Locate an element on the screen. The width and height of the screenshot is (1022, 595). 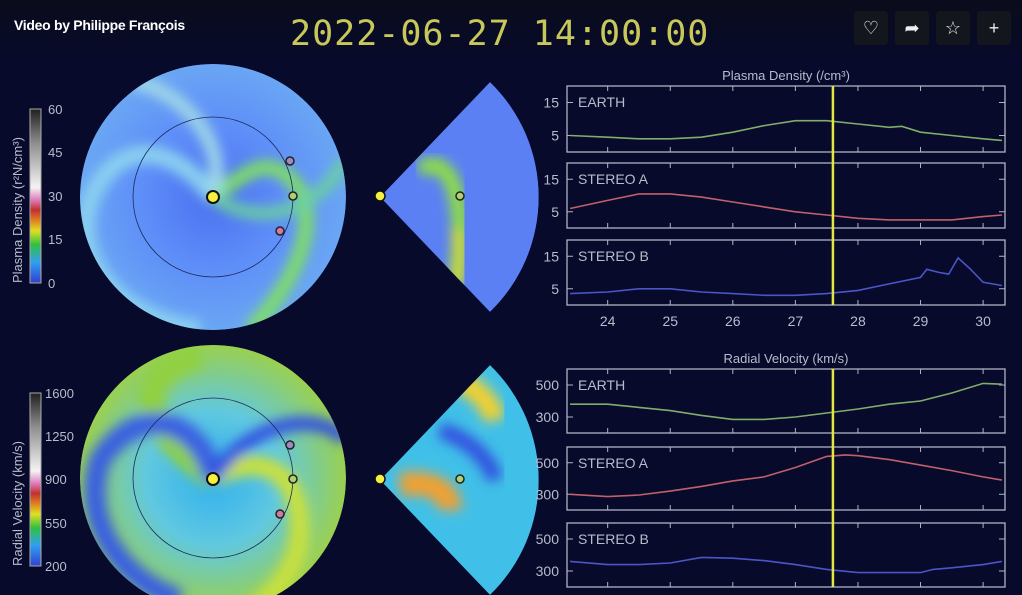
plus-icon: + is located at coordinates (994, 27).